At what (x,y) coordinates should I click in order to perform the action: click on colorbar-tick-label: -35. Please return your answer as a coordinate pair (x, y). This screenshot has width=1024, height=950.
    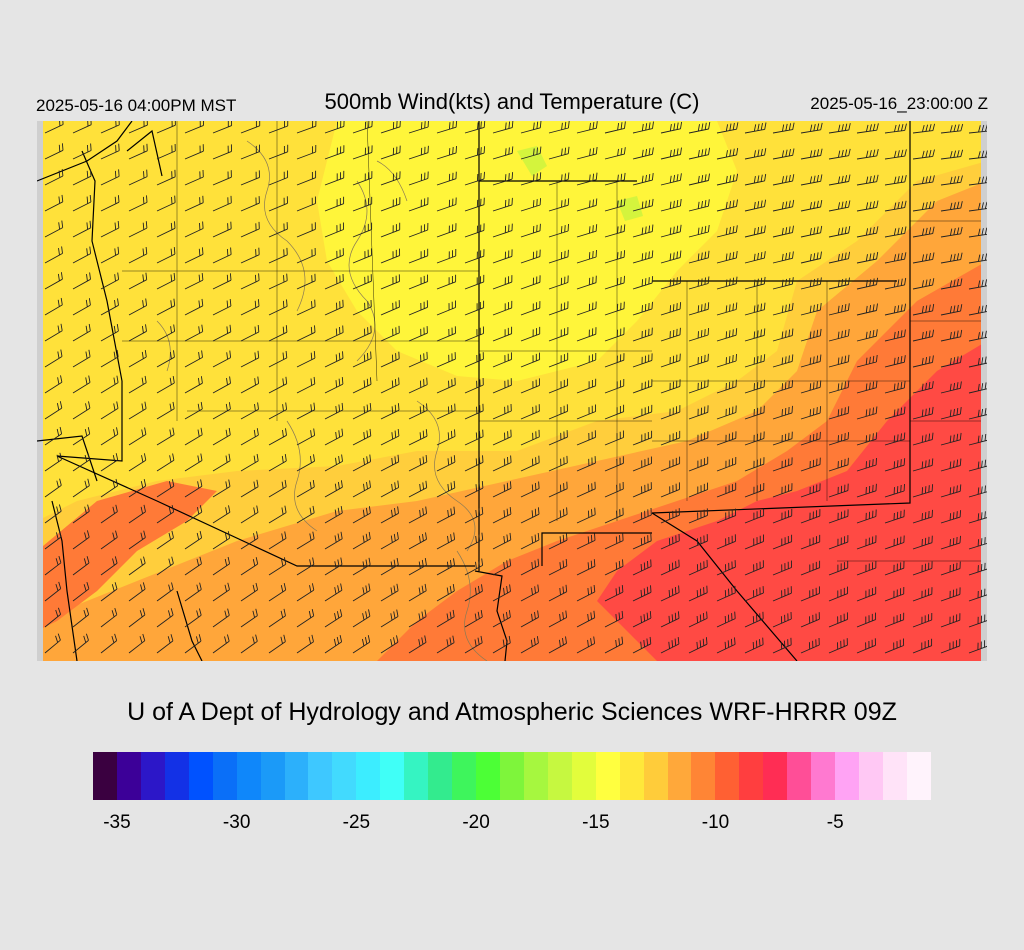
    Looking at the image, I should click on (117, 822).